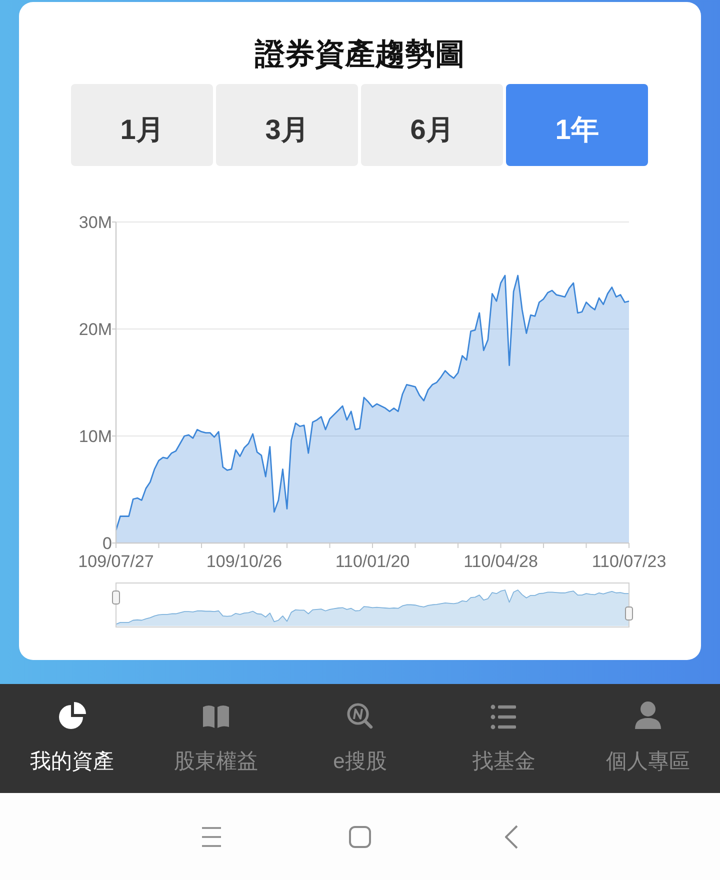 The width and height of the screenshot is (720, 880). I want to click on y-tick-label: 30M, so click(95, 222).